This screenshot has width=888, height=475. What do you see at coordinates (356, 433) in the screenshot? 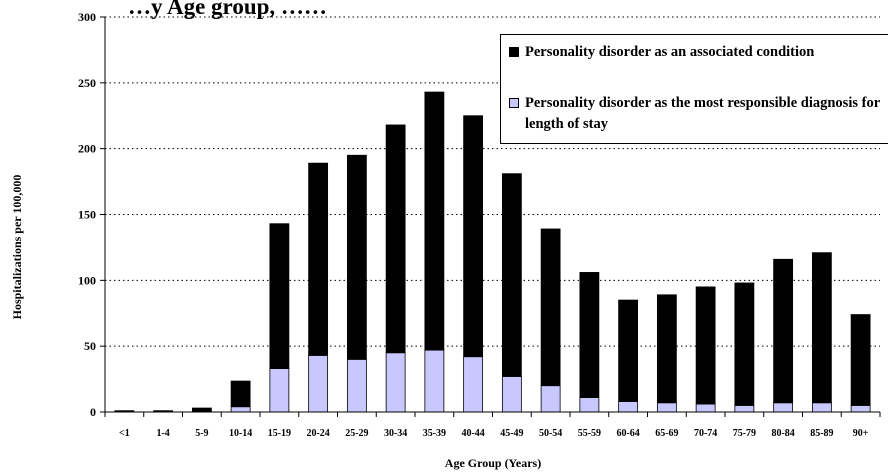
I see `x-tick-label: 25-29` at bounding box center [356, 433].